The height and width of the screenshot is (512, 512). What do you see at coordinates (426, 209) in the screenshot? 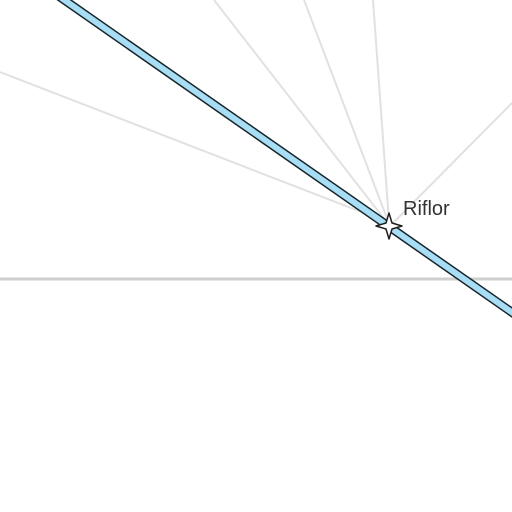
I see `place-label: Riflor` at bounding box center [426, 209].